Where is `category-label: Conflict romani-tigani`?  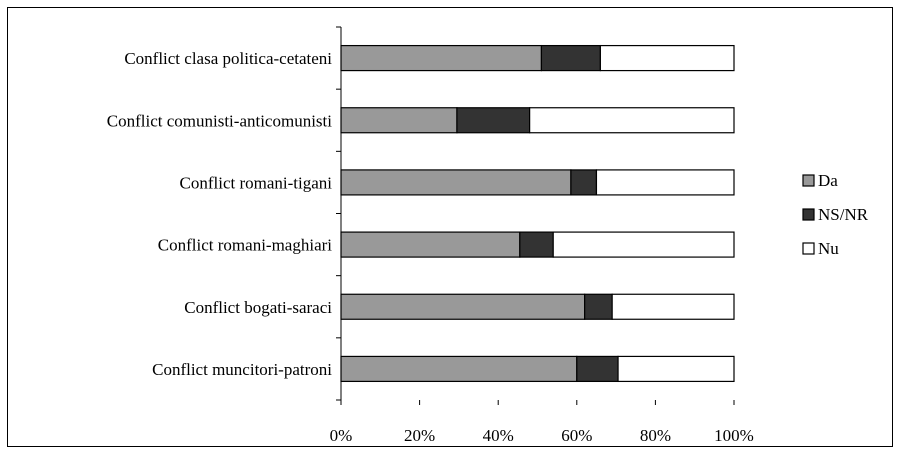 category-label: Conflict romani-tigani is located at coordinates (256, 182).